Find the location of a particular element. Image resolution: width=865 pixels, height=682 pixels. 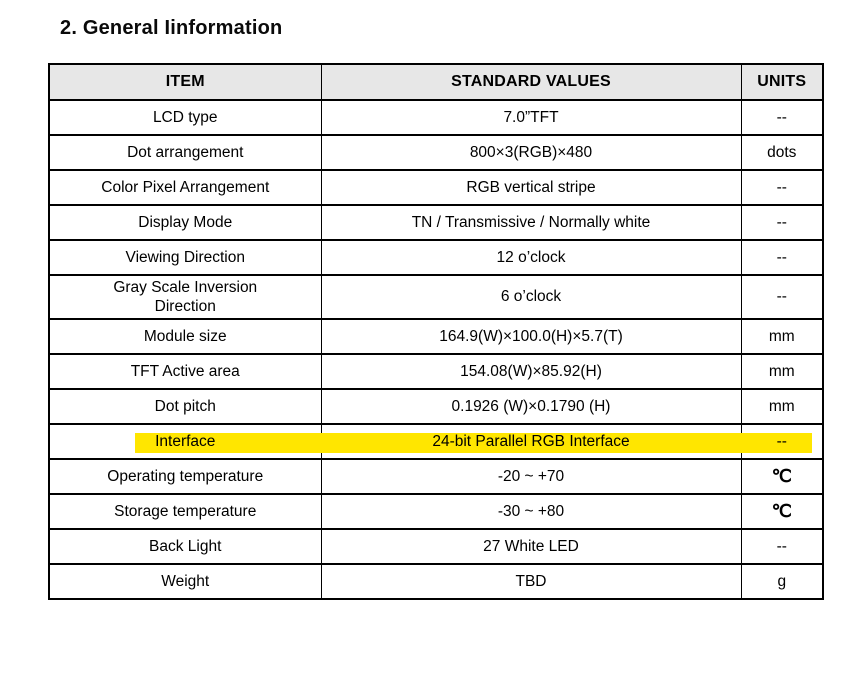

item-cell: Gray Scale Inversion Direction is located at coordinates (185, 296).